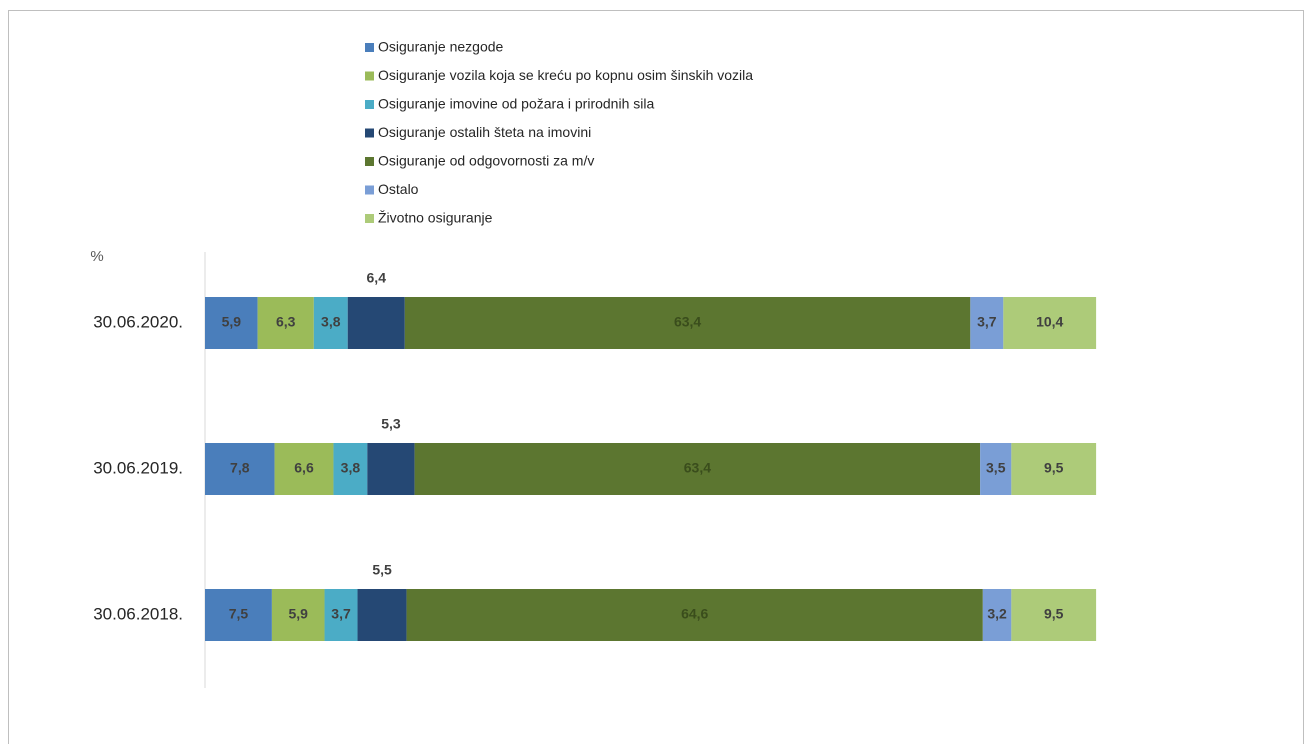  What do you see at coordinates (391, 424) in the screenshot?
I see `value-label: 5,3` at bounding box center [391, 424].